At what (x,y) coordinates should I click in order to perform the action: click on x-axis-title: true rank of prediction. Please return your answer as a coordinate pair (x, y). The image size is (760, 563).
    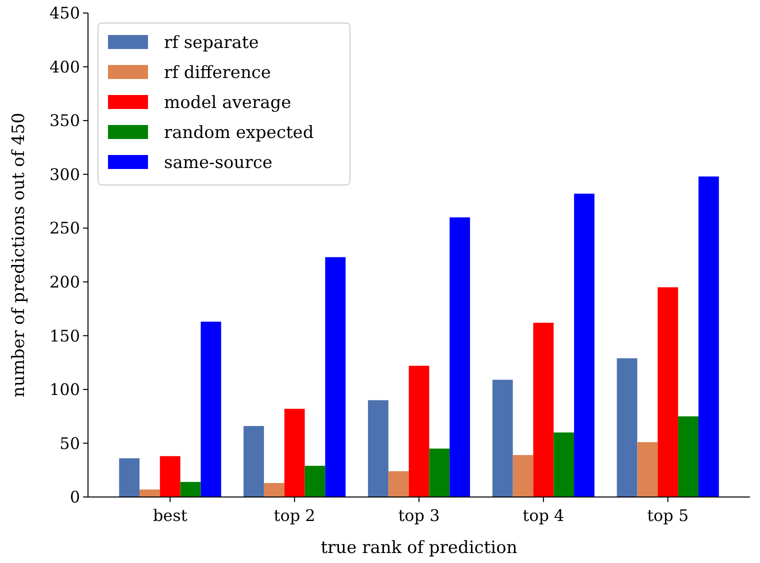
    Looking at the image, I should click on (419, 548).